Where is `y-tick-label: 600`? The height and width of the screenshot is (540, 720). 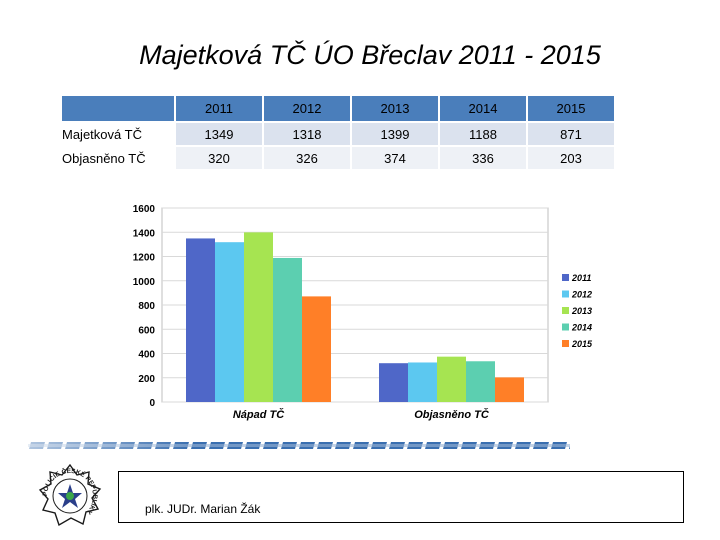
y-tick-label: 600 is located at coordinates (146, 330).